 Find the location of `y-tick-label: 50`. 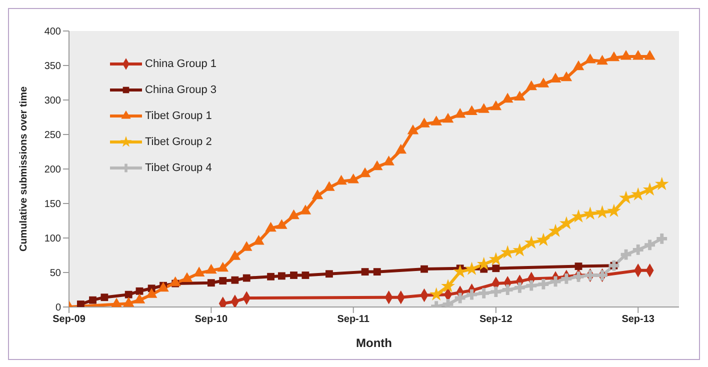

y-tick-label: 50 is located at coordinates (56, 274).